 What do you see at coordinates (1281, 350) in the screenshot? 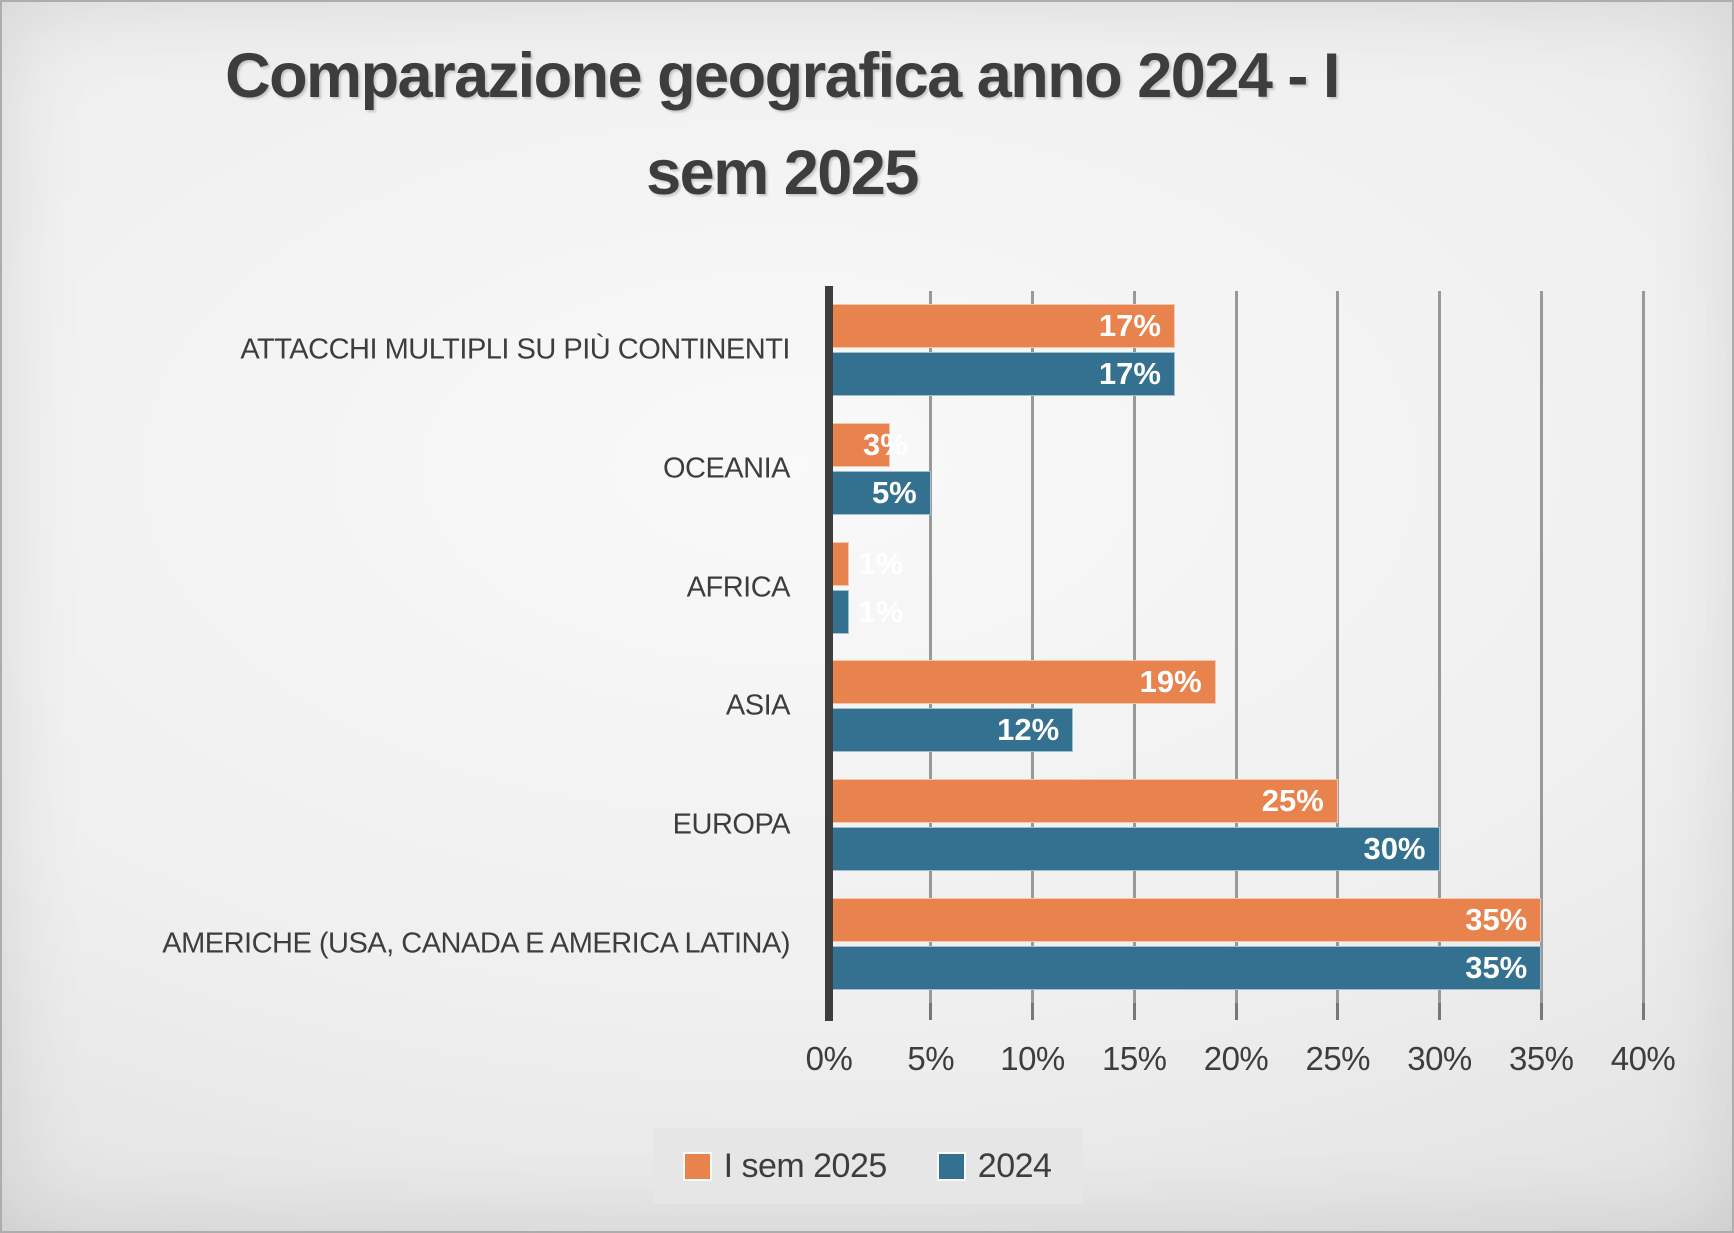
I see `bar-group-attacchi-multipli-su-pi-continenti: 17% 17%` at bounding box center [1281, 350].